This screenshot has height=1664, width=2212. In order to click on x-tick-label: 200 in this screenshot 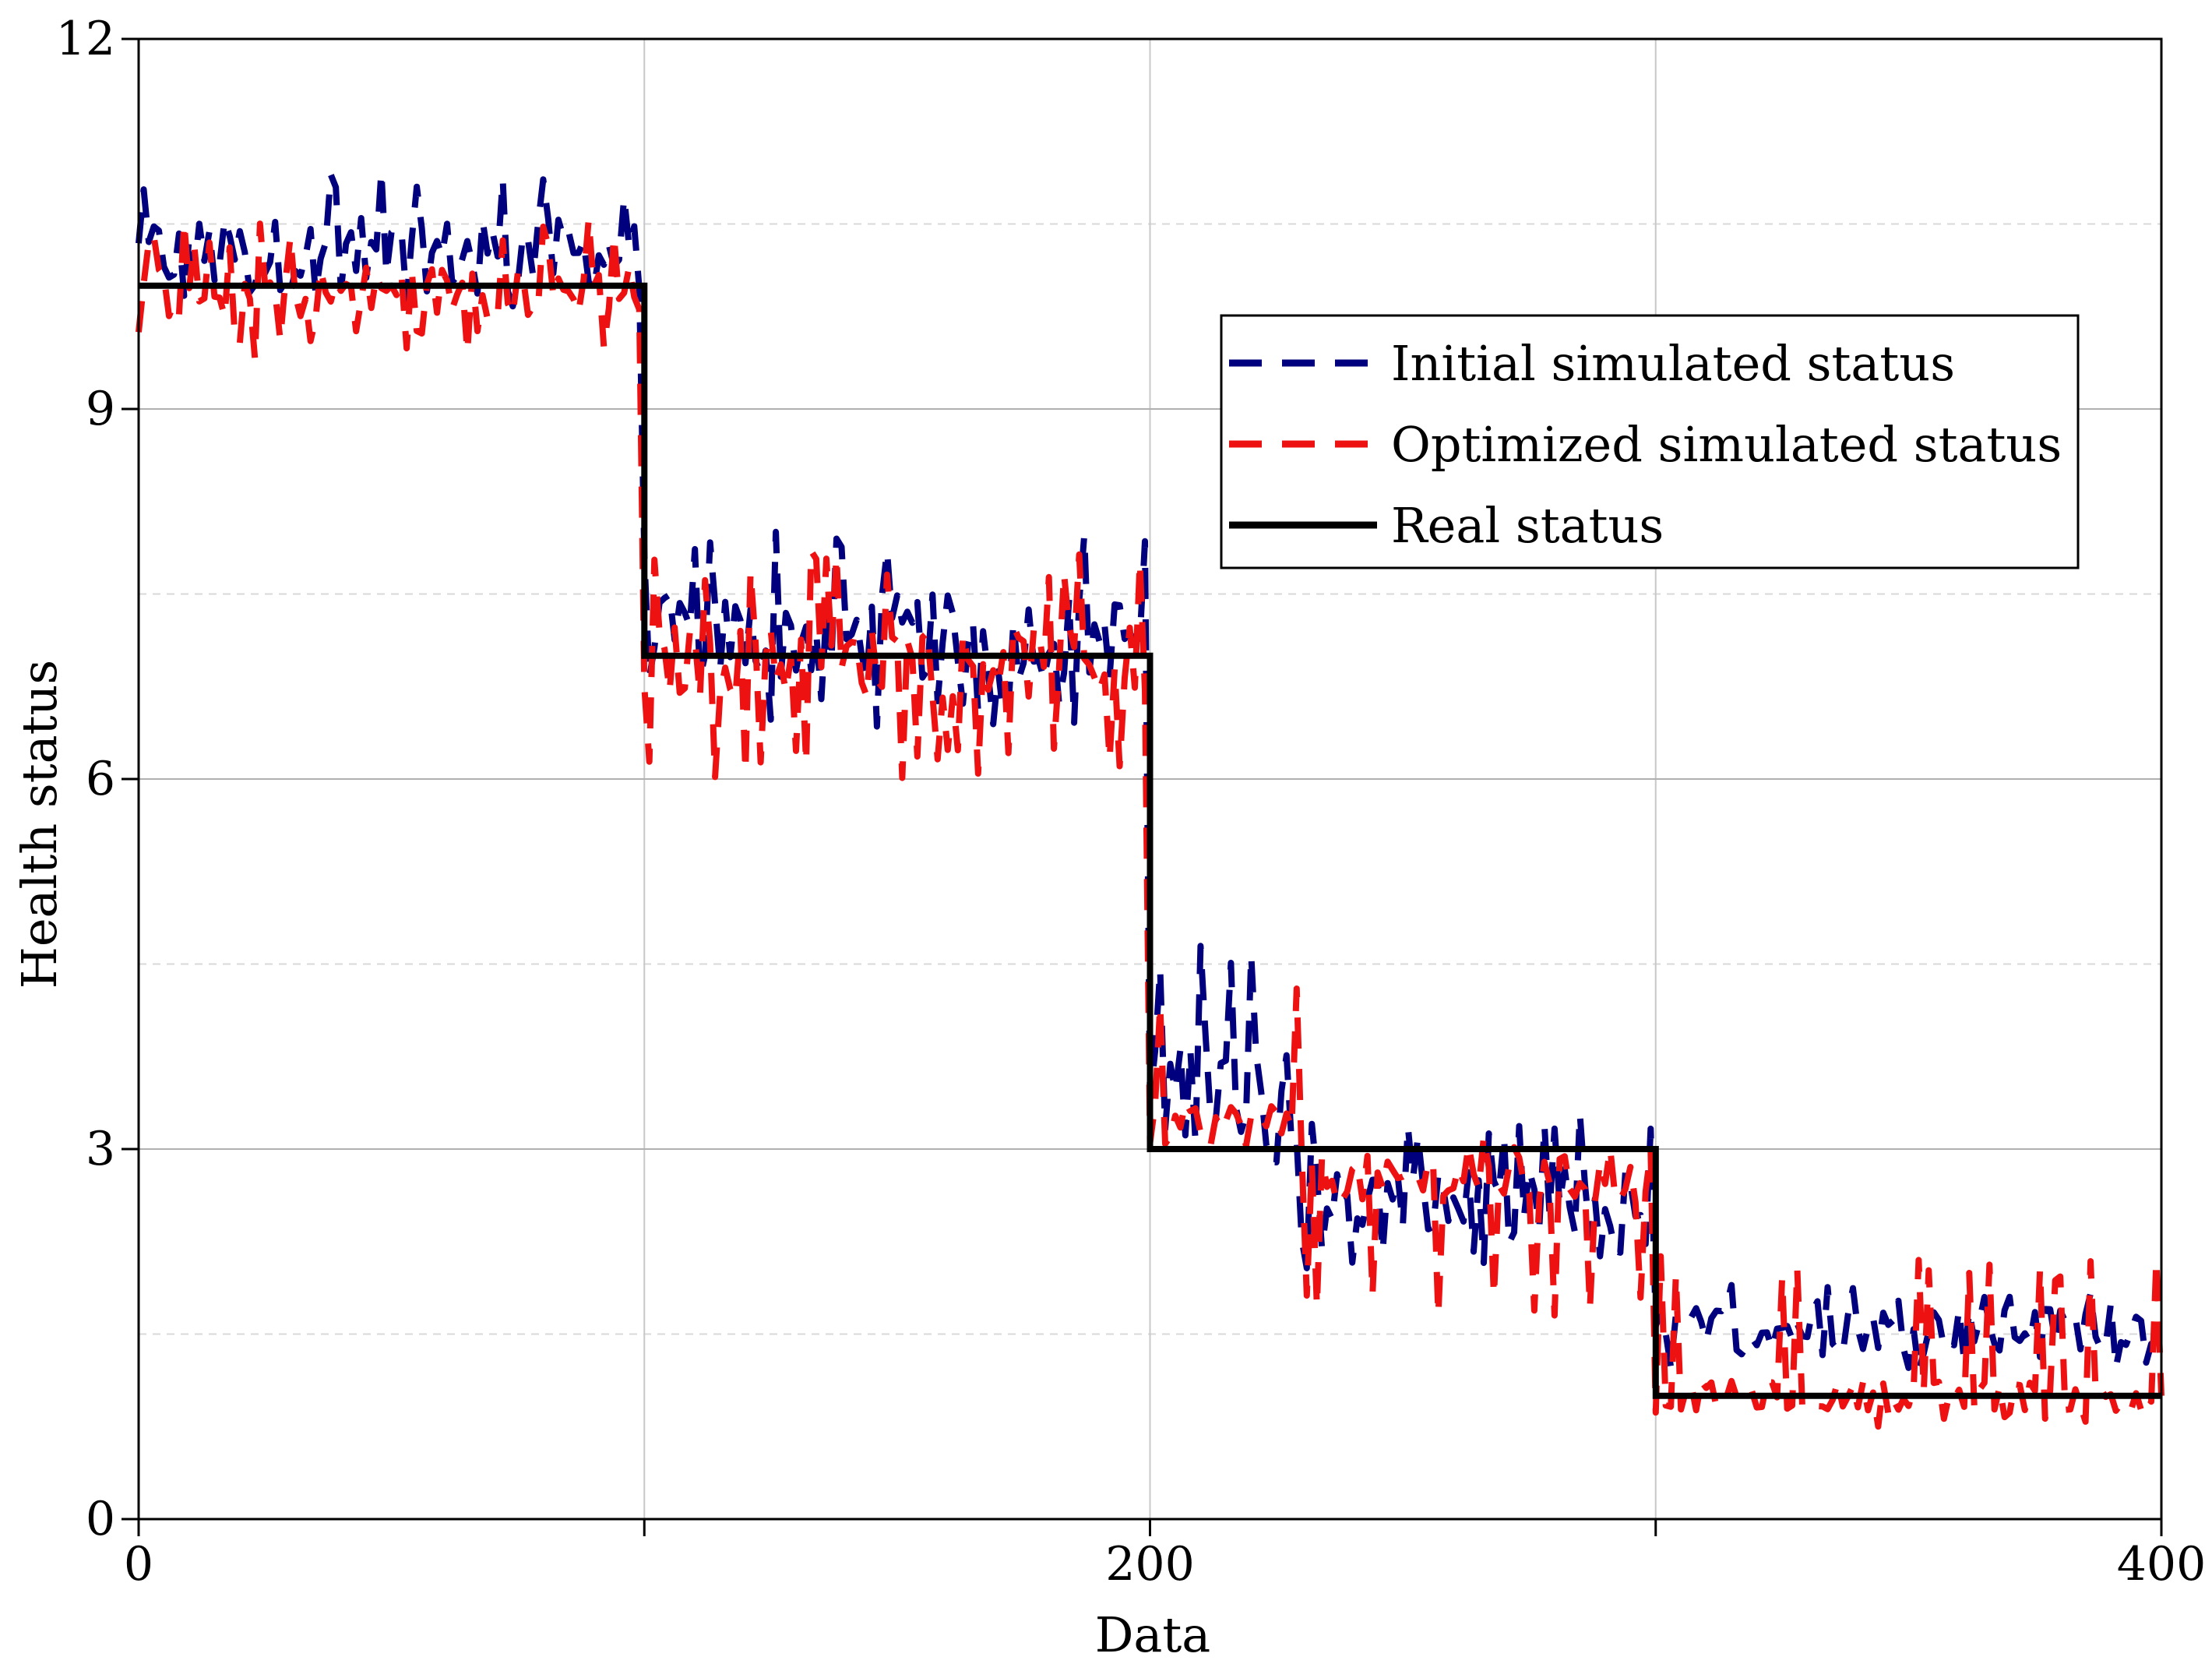, I will do `click(1150, 1564)`.